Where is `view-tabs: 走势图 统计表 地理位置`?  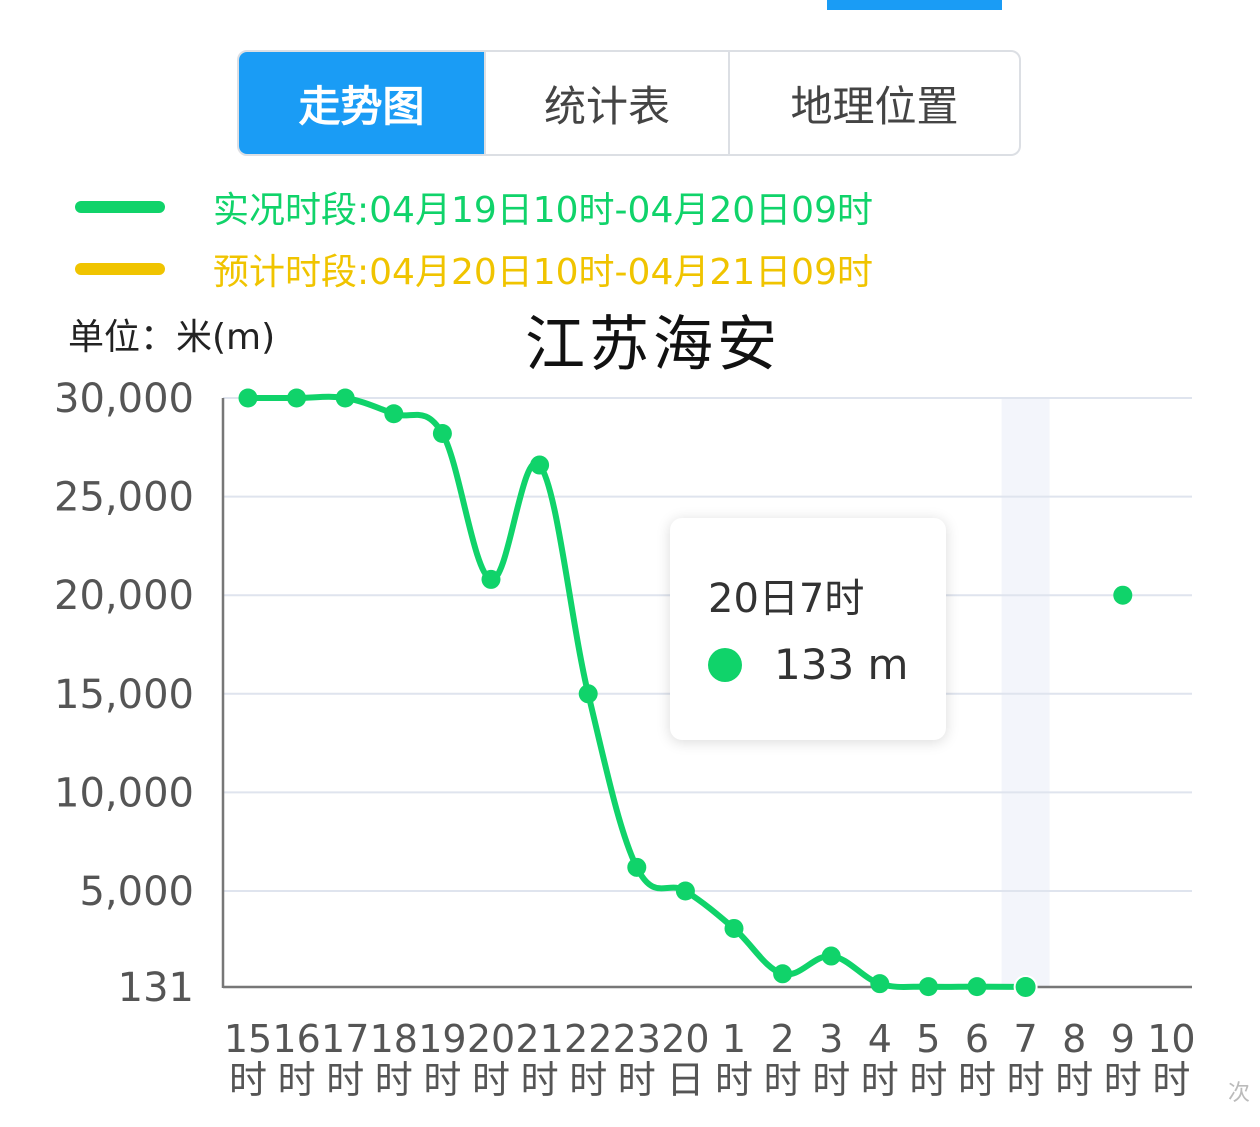 view-tabs: 走势图 统计表 地理位置 is located at coordinates (629, 103).